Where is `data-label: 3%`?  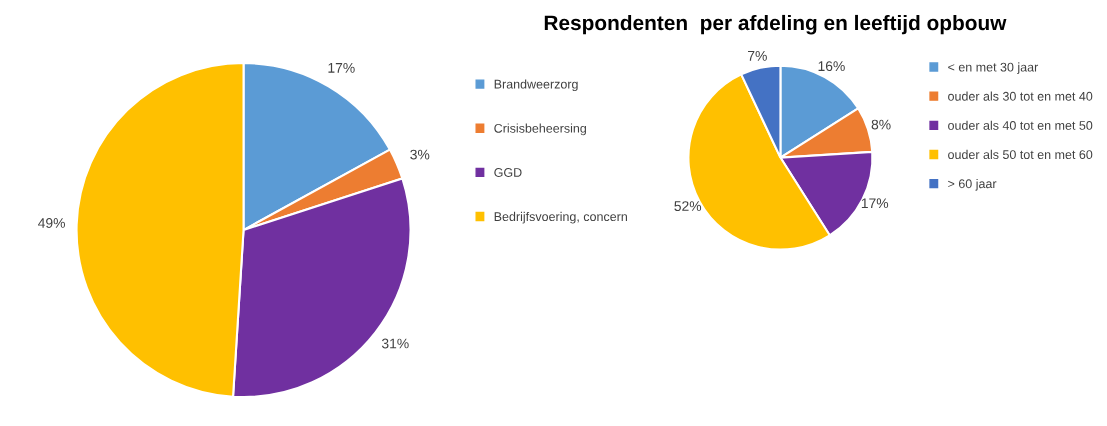 data-label: 3% is located at coordinates (420, 154).